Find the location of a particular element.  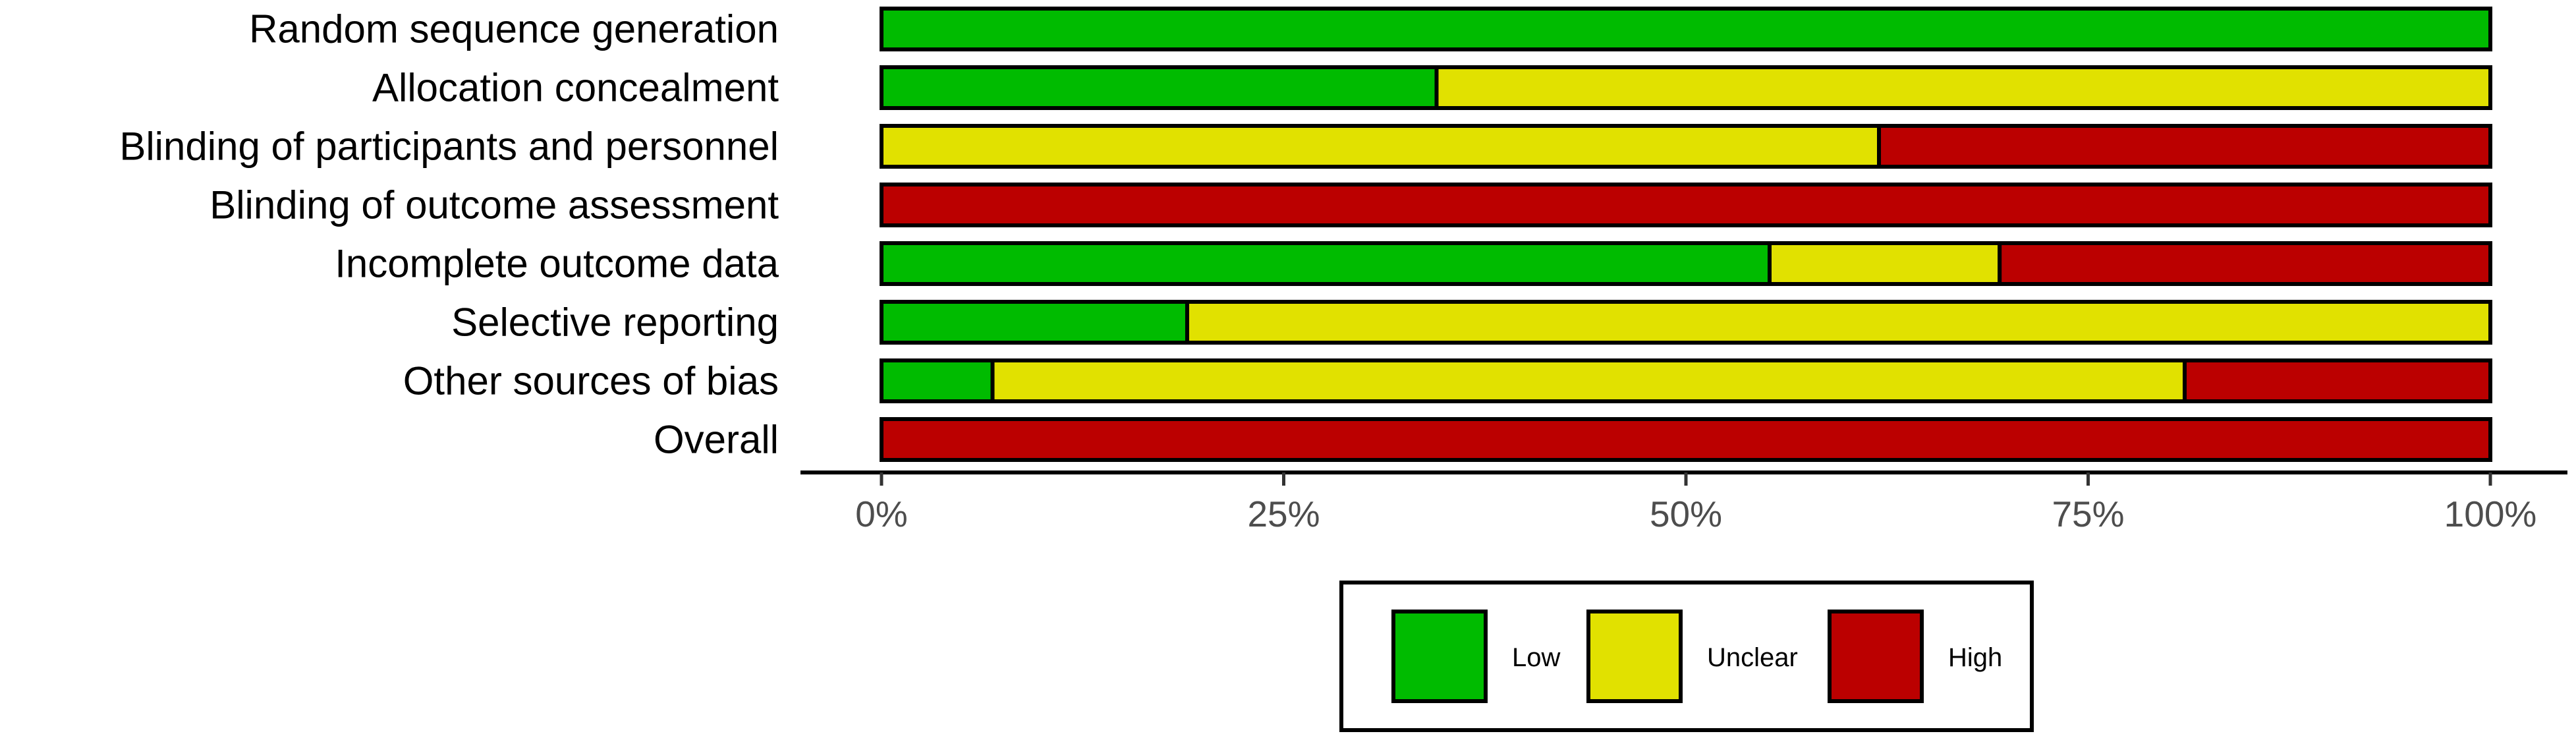

category-label-selective-reporting: Selective reporting is located at coordinates (615, 322).